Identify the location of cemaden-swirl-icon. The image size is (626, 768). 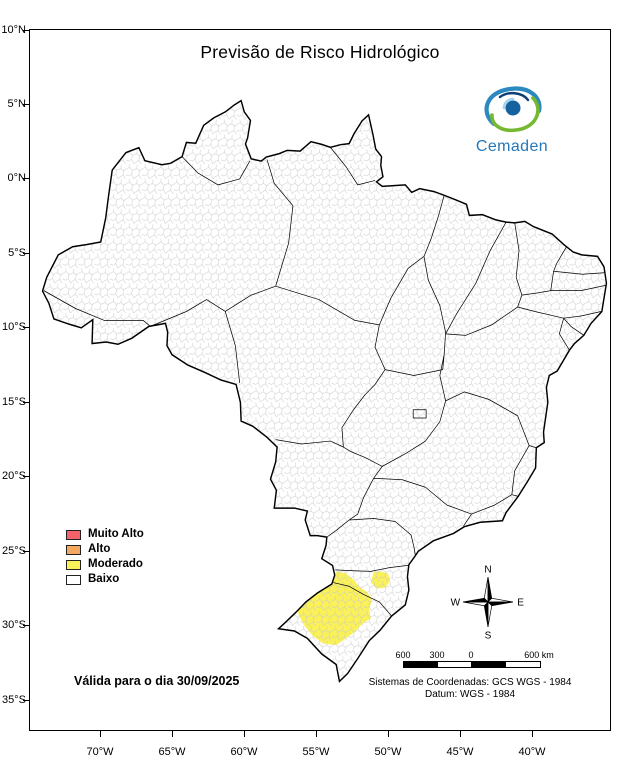
(513, 109).